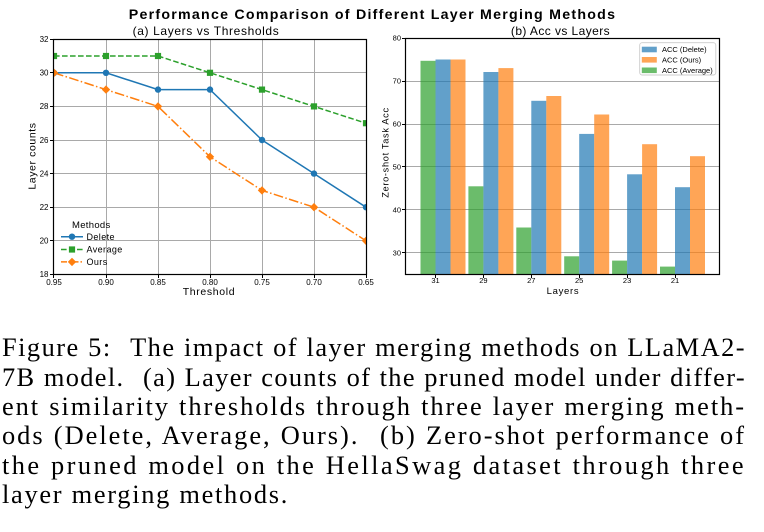 This screenshot has width=764, height=532. What do you see at coordinates (44, 106) in the screenshot?
I see `svg-text: 28` at bounding box center [44, 106].